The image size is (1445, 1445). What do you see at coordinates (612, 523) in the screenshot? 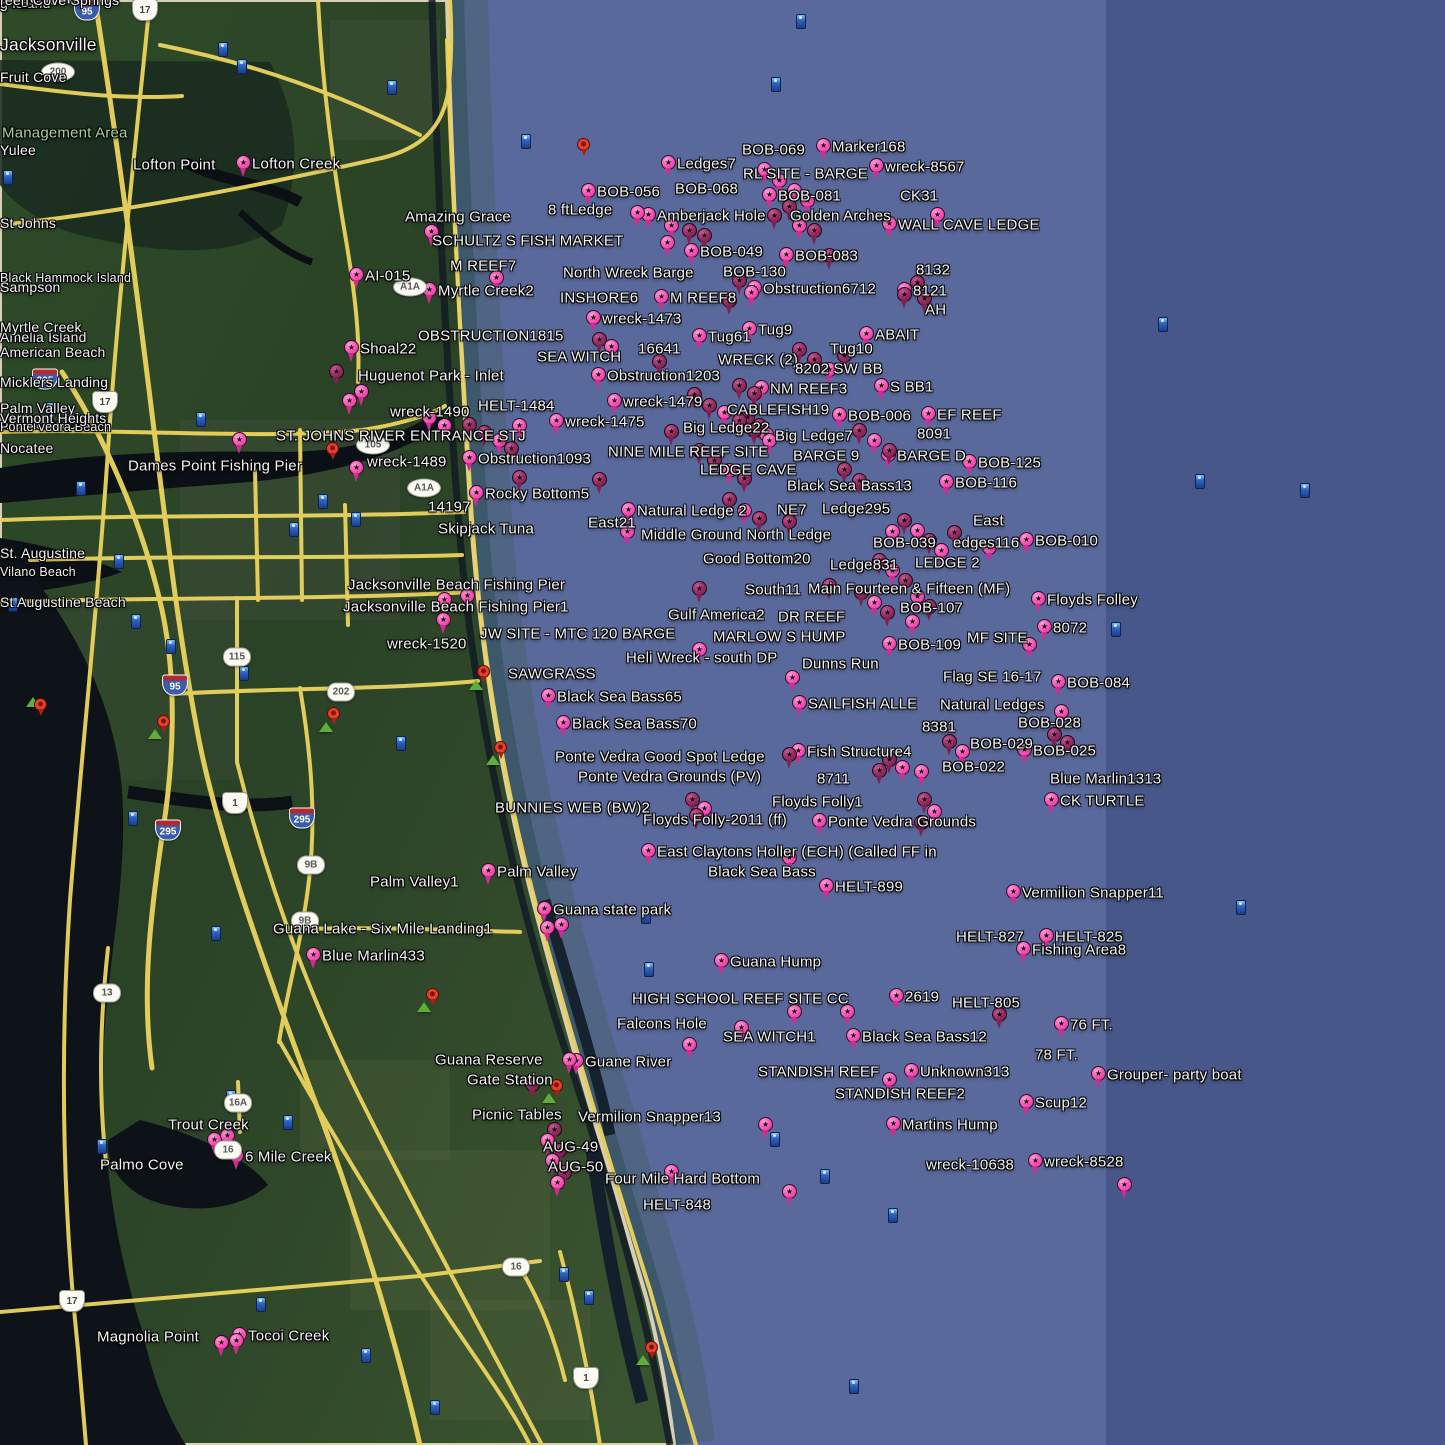
I see `site-label: East21` at bounding box center [612, 523].